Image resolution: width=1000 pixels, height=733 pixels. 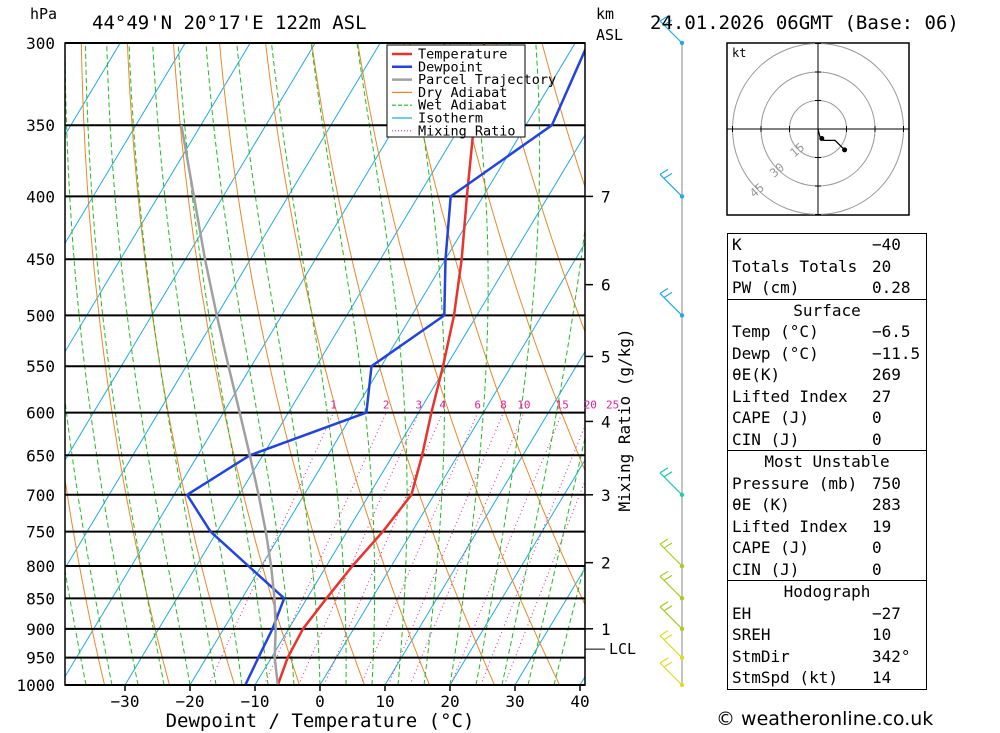 What do you see at coordinates (606, 495) in the screenshot?
I see `km-tick-label: 3` at bounding box center [606, 495].